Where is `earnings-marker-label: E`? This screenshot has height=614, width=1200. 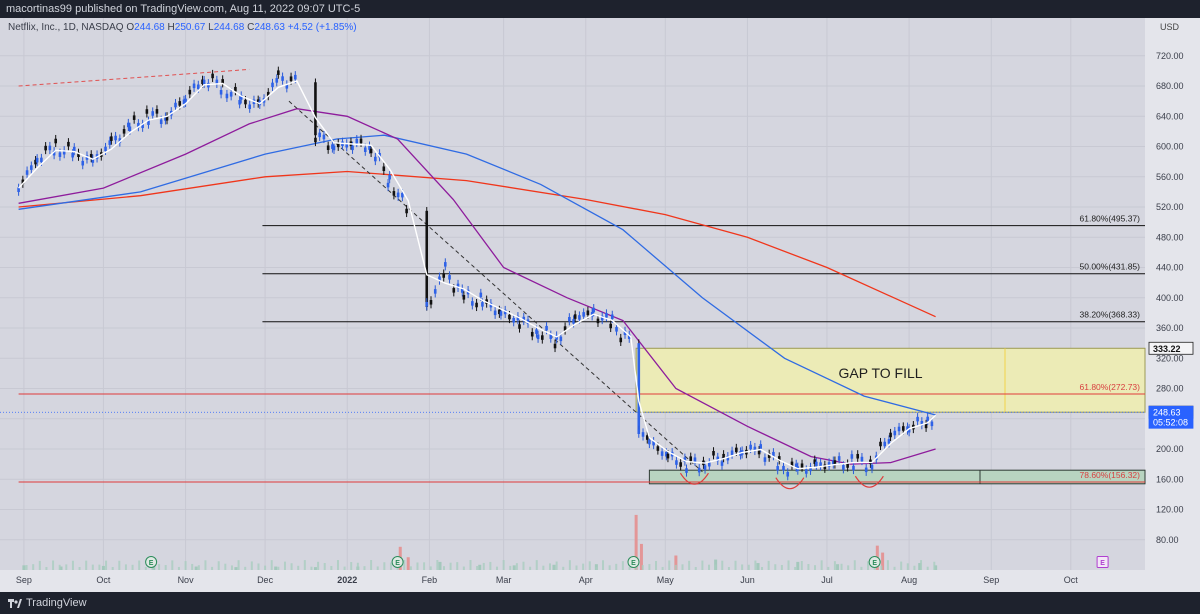
earnings-marker-label: E is located at coordinates (874, 563).